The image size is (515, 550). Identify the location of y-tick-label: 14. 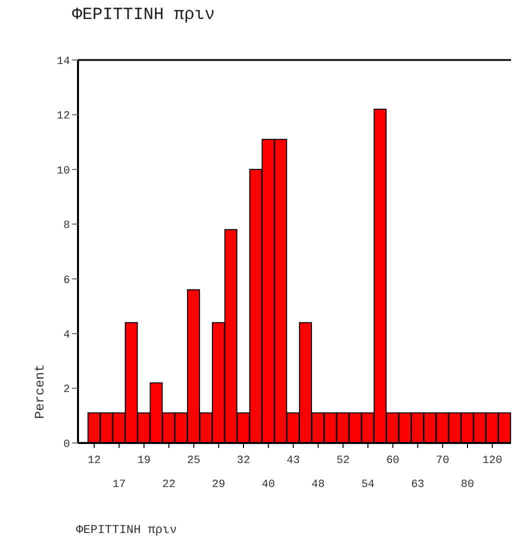
(63, 62).